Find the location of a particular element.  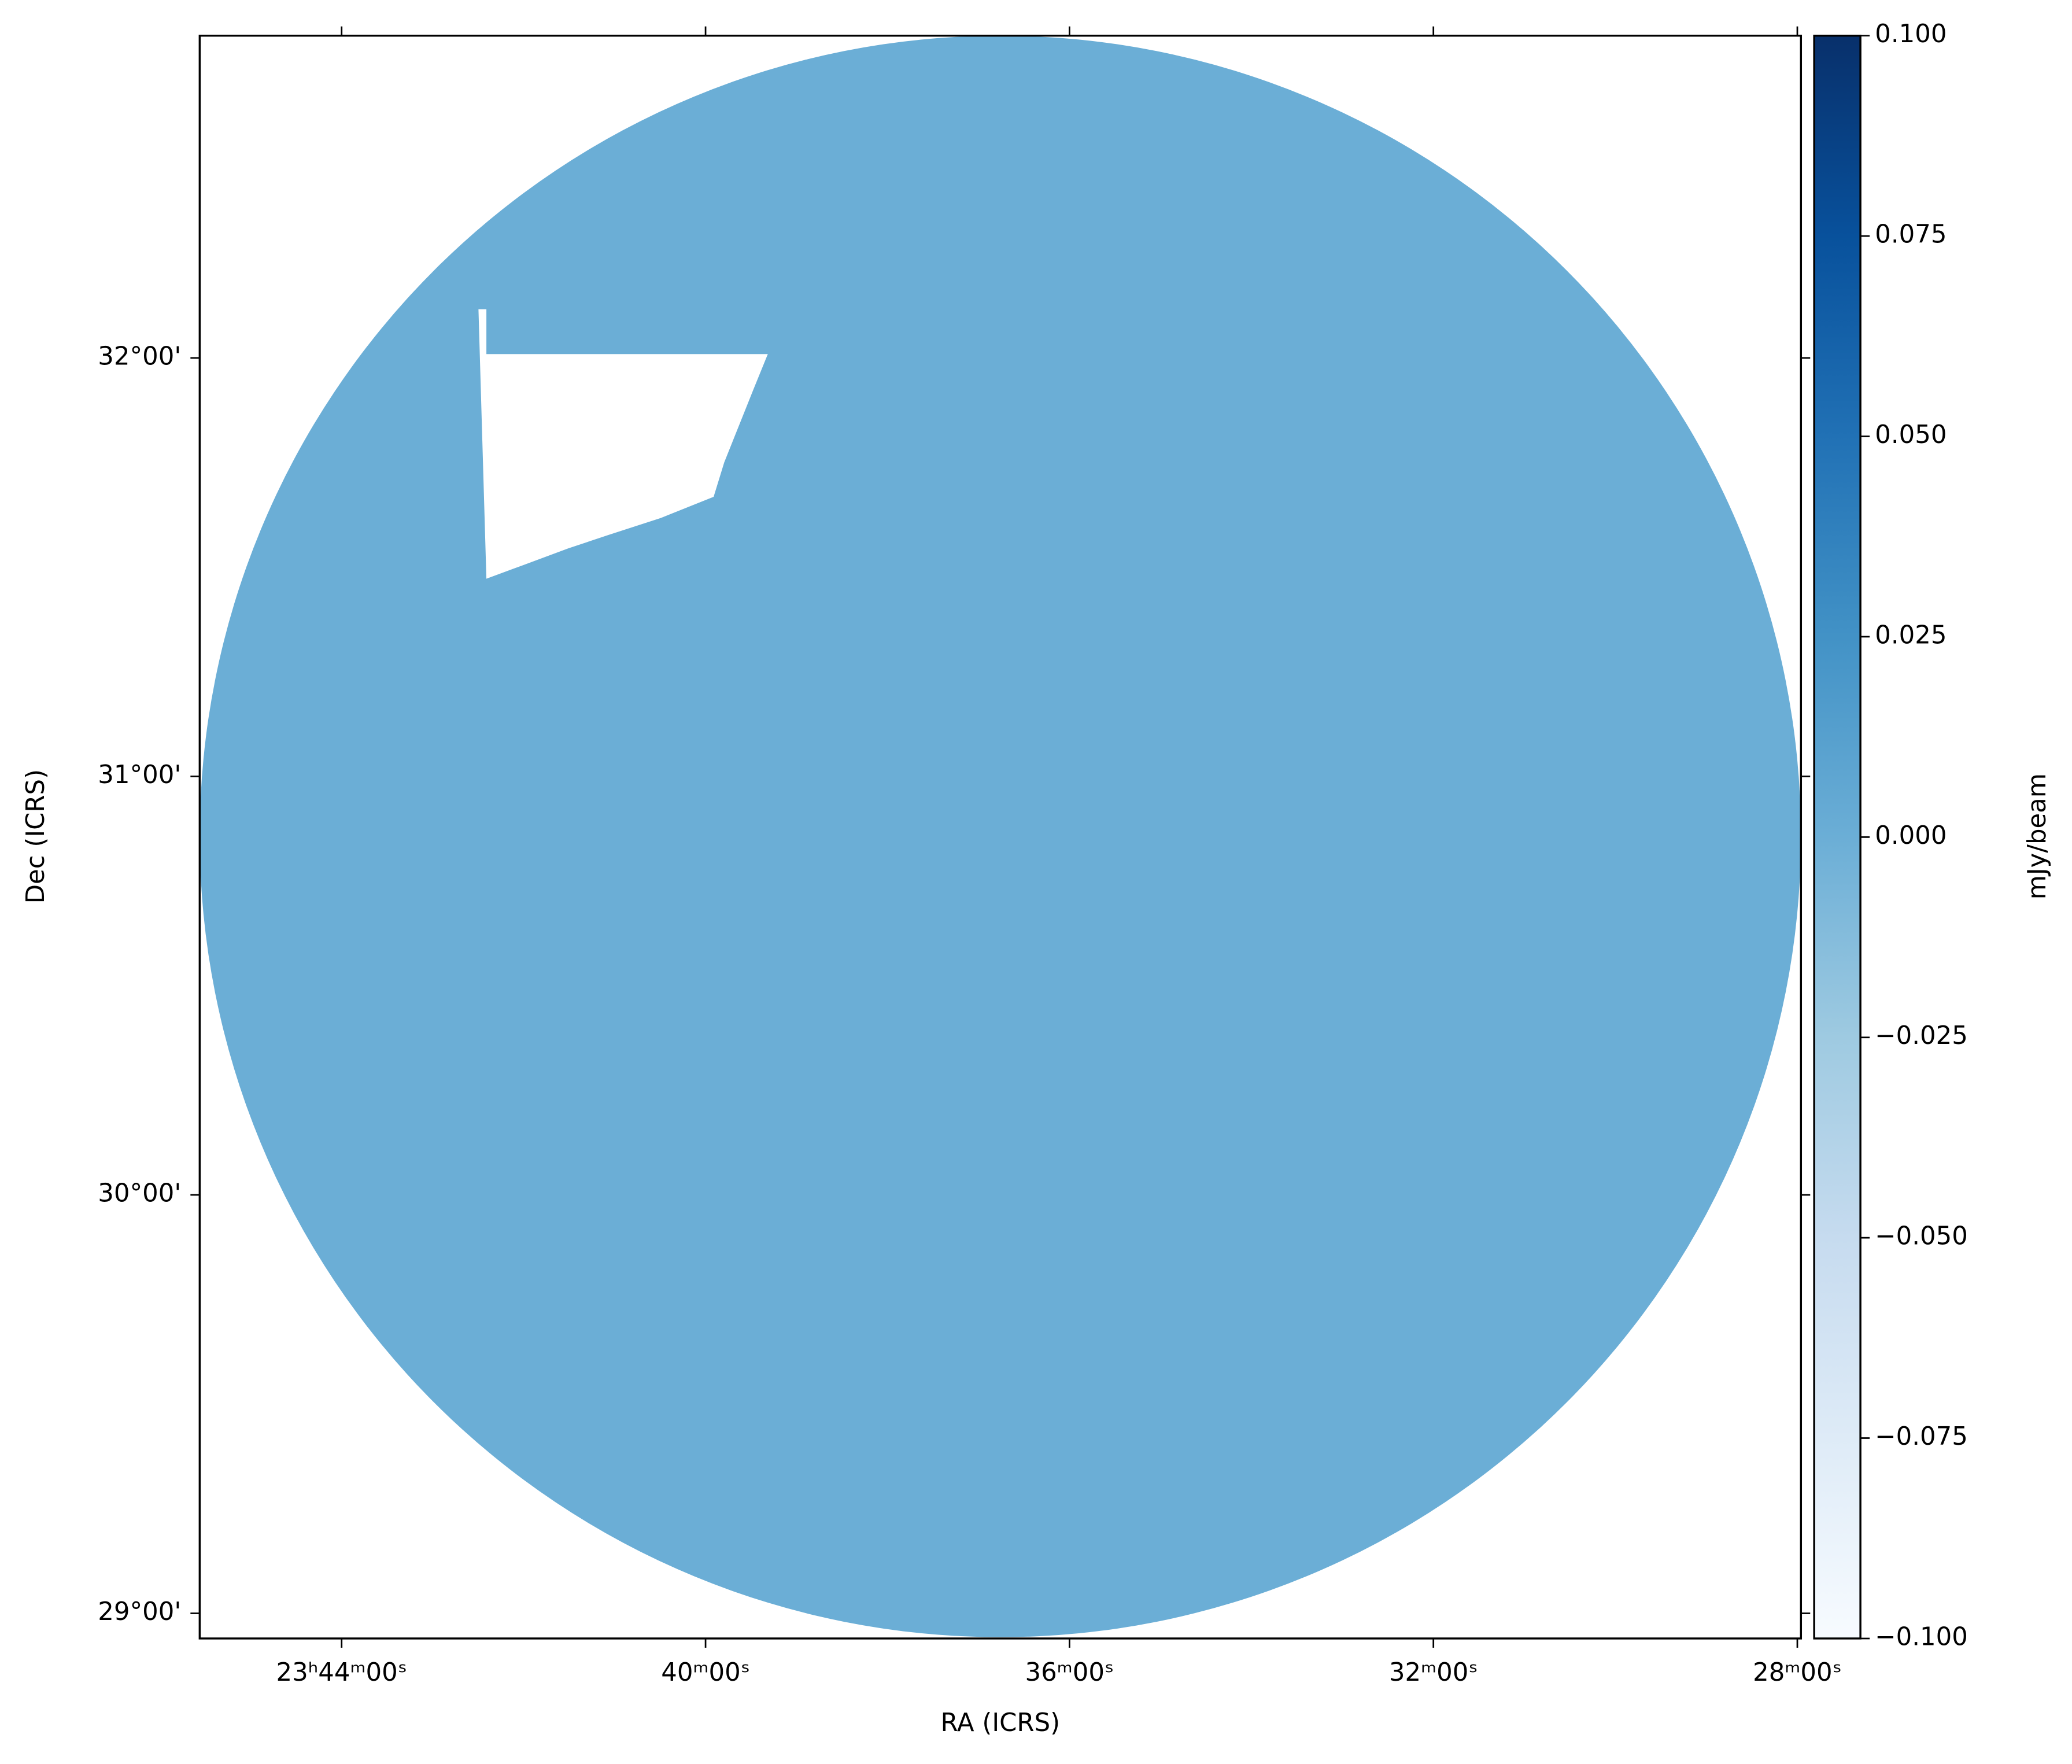

masked-region is located at coordinates (623, 444).